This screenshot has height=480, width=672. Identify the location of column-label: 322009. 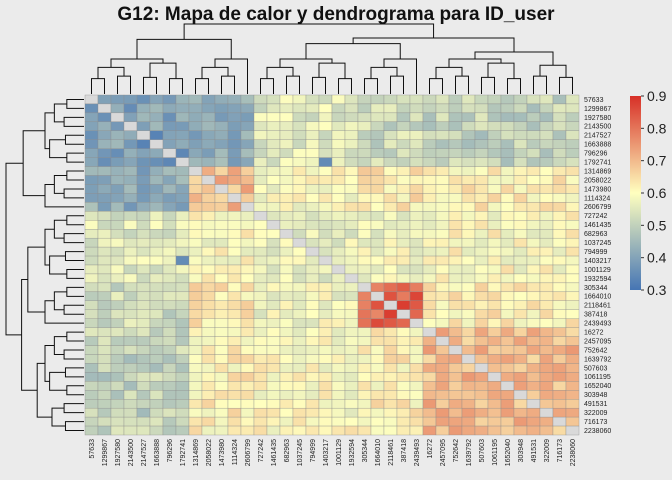
(547, 450).